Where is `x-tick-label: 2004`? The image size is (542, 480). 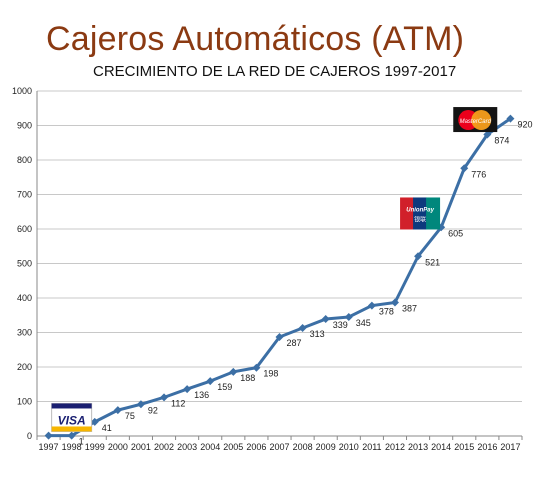
x-tick-label: 2004 is located at coordinates (210, 447).